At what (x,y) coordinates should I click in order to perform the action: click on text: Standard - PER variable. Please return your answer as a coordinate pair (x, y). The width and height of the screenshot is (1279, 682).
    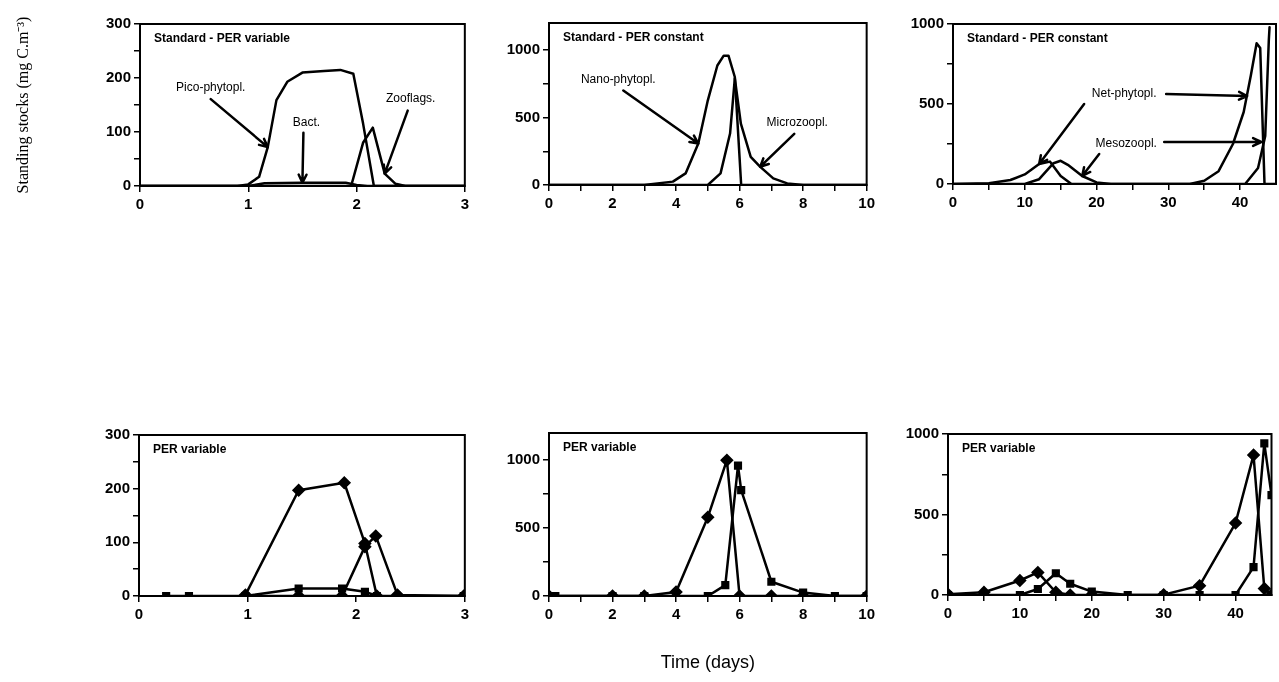
    Looking at the image, I should click on (222, 38).